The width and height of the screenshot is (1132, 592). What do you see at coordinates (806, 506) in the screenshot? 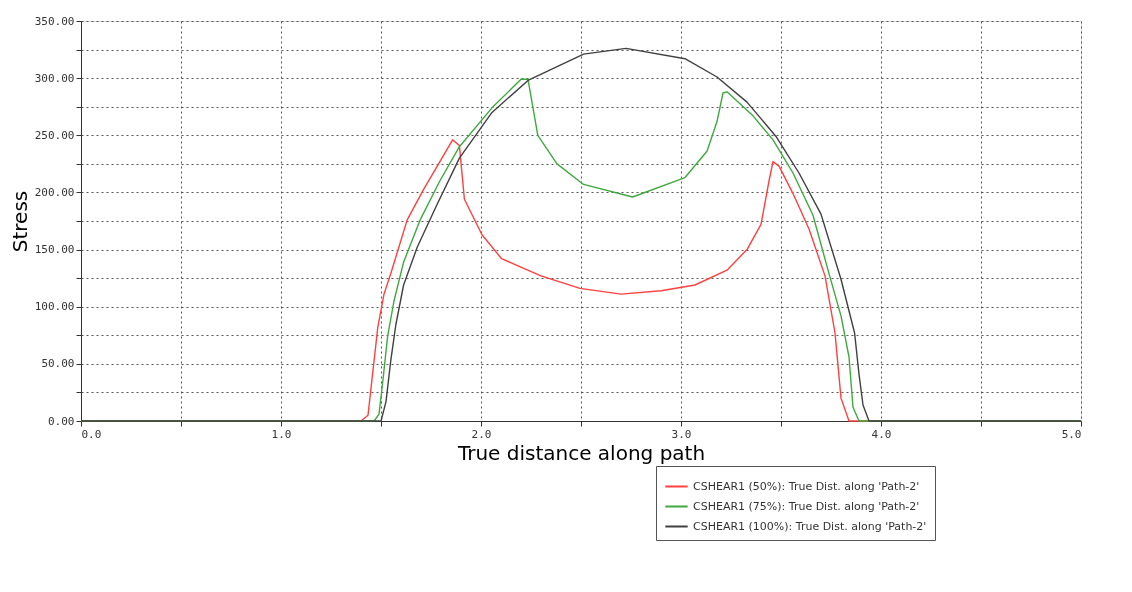
I see `legend-label: CSHEAR1 (75%): True Dist. along 'Path-2'` at bounding box center [806, 506].